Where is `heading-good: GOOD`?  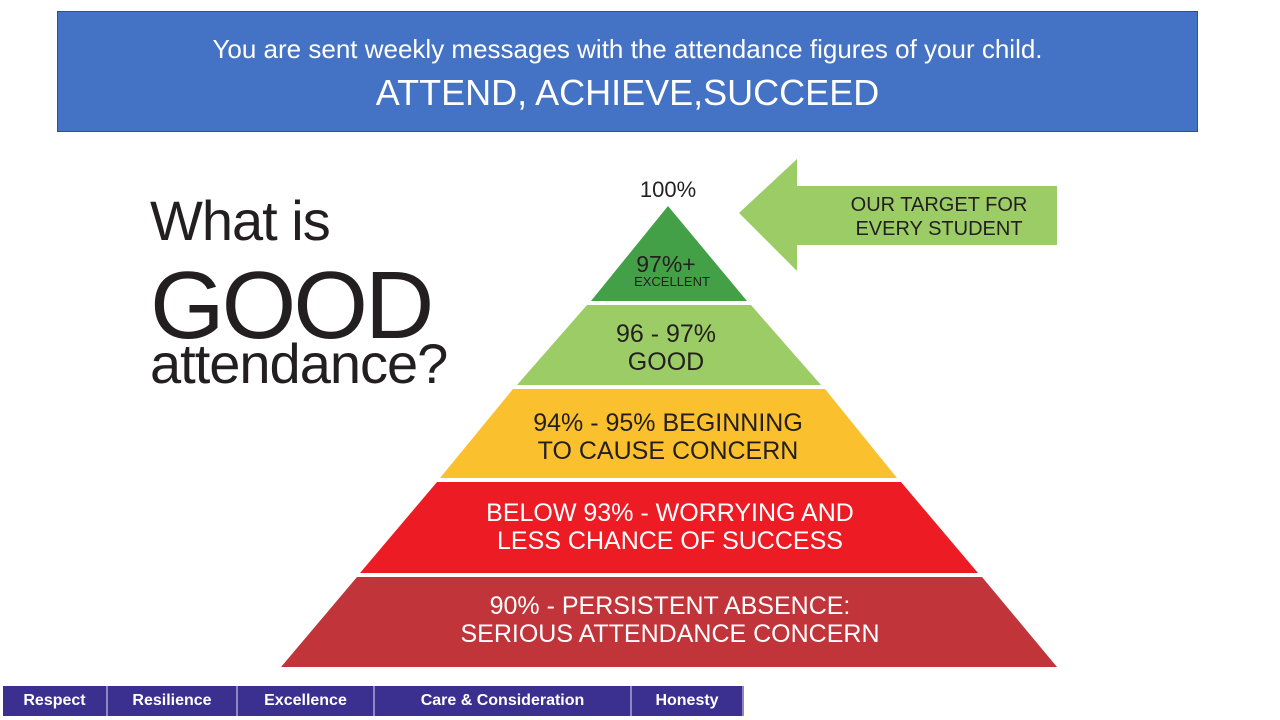
heading-good: GOOD is located at coordinates (292, 305).